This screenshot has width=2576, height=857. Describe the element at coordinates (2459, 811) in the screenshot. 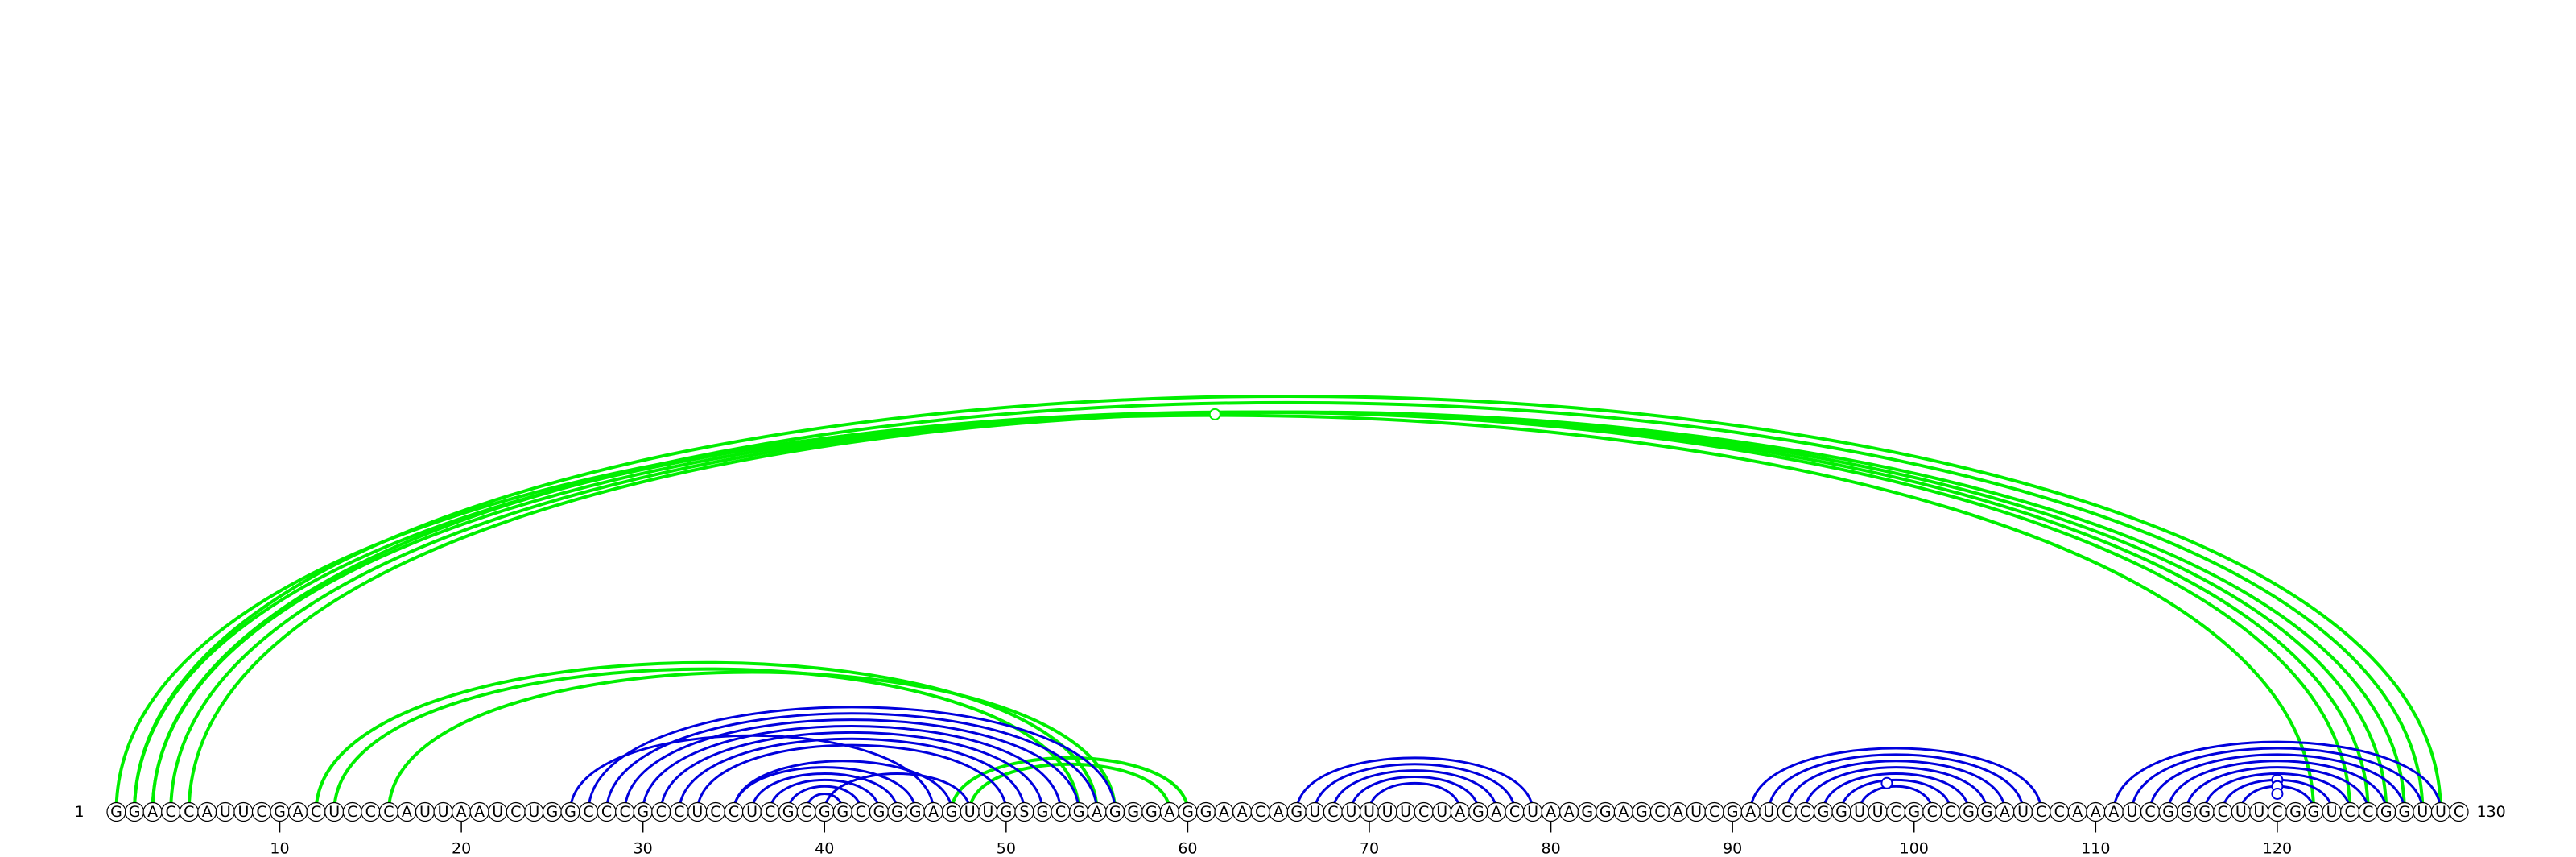

I see `nucleotide-130: C` at that location.